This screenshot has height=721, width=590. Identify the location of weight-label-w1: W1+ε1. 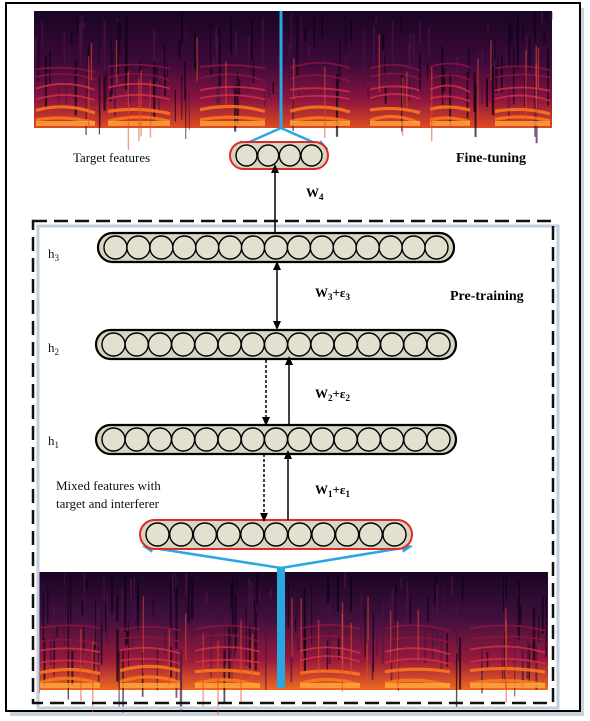
(332, 490).